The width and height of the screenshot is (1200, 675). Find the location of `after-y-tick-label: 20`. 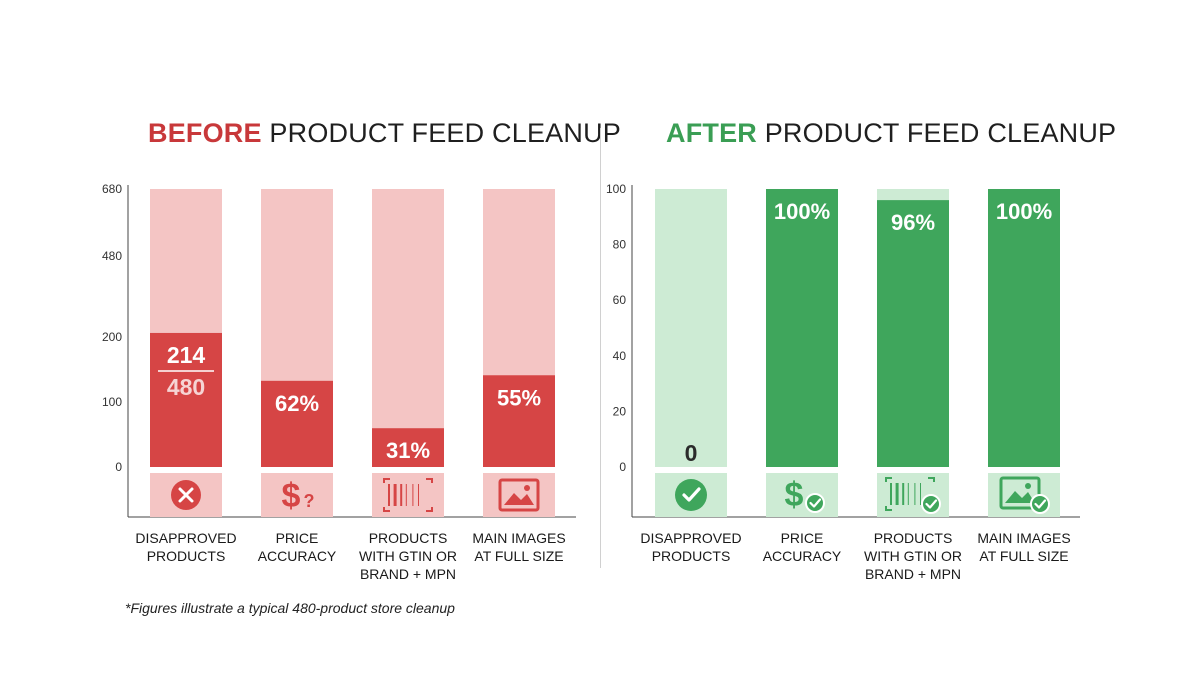

after-y-tick-label: 20 is located at coordinates (620, 411).